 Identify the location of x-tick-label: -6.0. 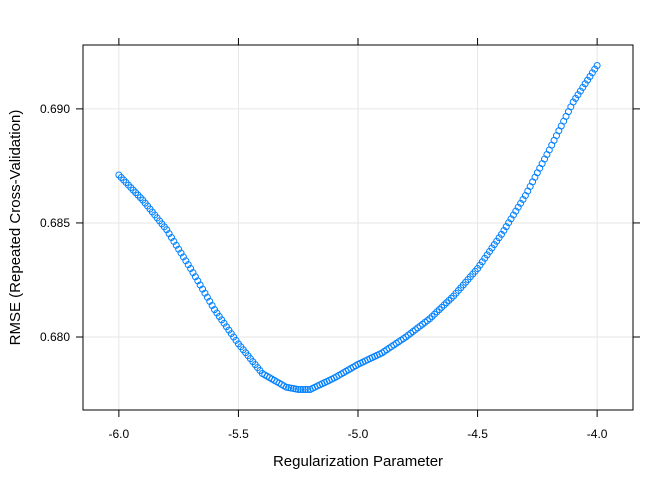
(119, 434).